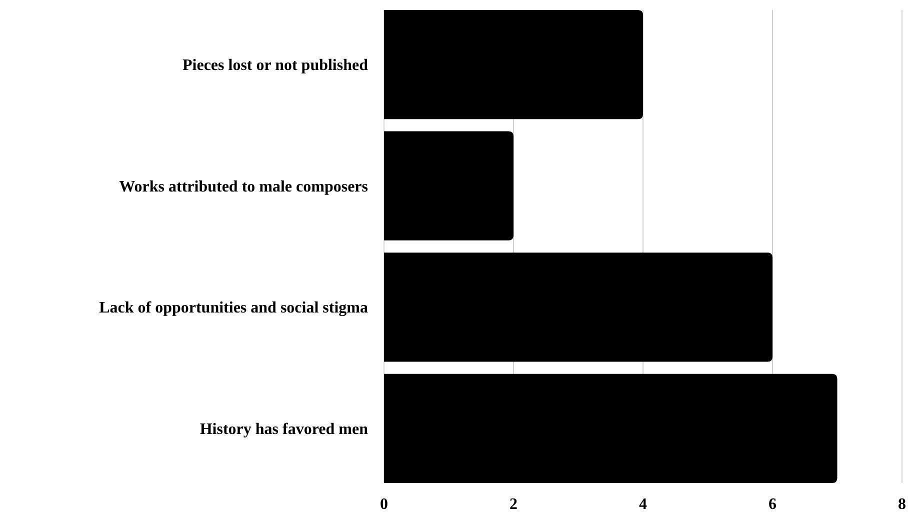 The width and height of the screenshot is (924, 527). I want to click on x-tick-label: 6, so click(772, 504).